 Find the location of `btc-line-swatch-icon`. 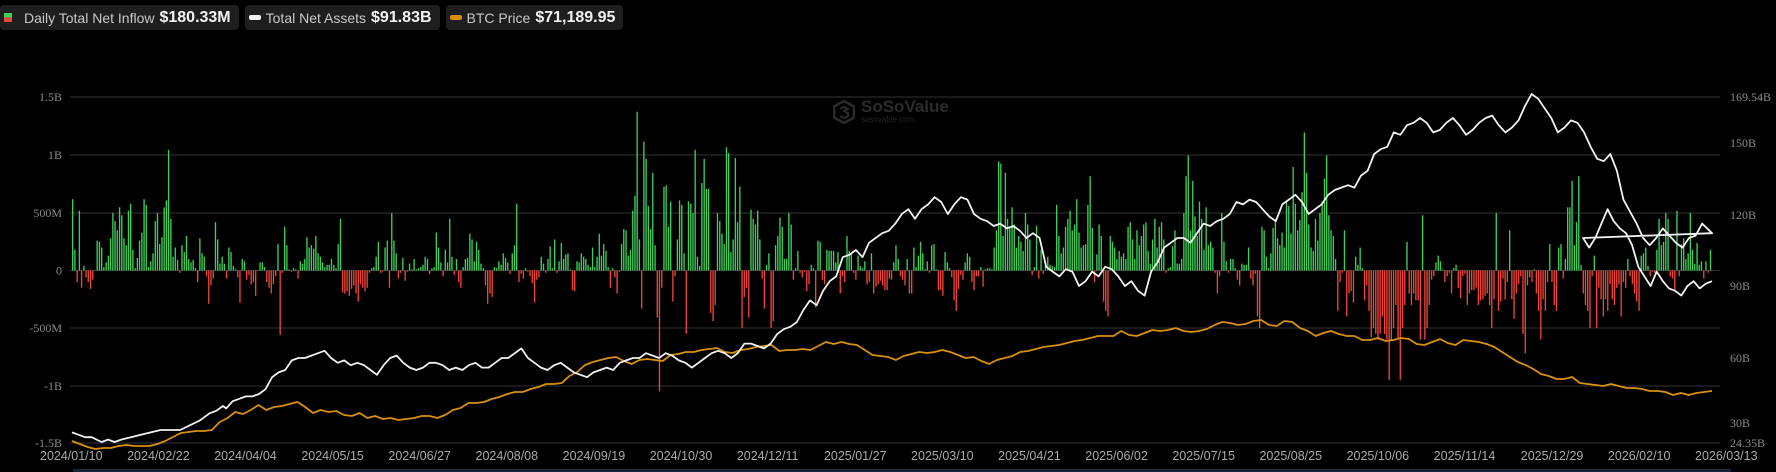

btc-line-swatch-icon is located at coordinates (455, 17).